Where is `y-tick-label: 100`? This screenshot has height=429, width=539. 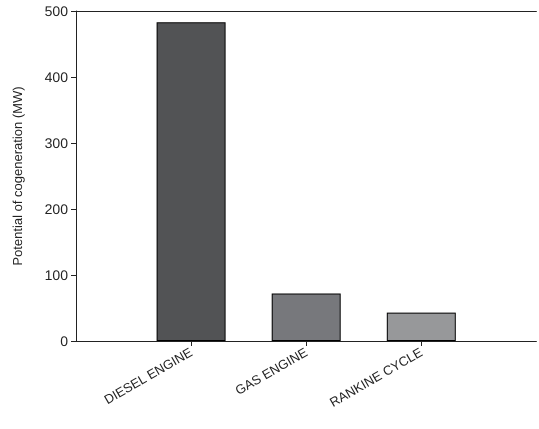
y-tick-label: 100 is located at coordinates (56, 275).